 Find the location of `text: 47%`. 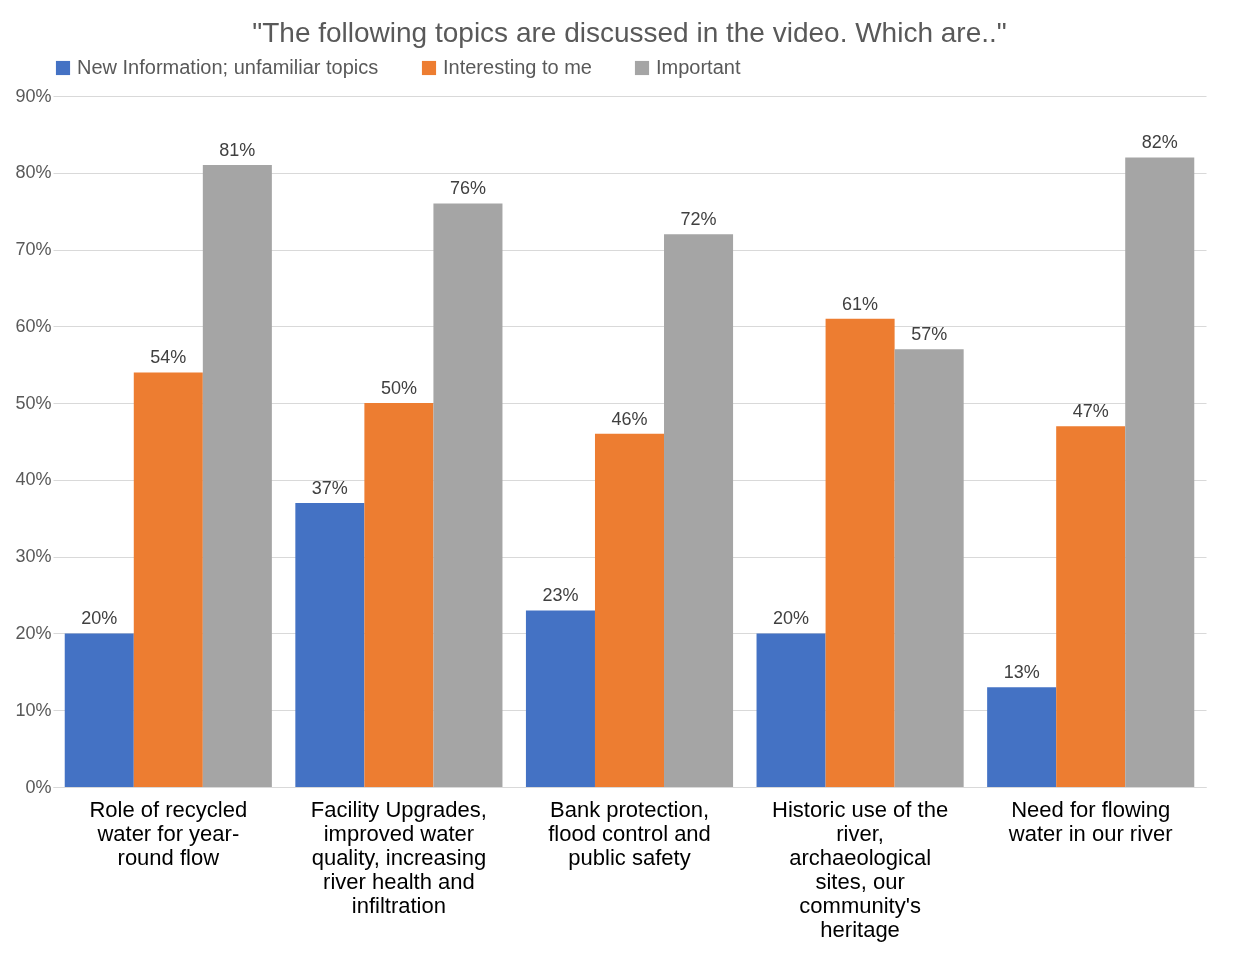

text: 47% is located at coordinates (1090, 411).